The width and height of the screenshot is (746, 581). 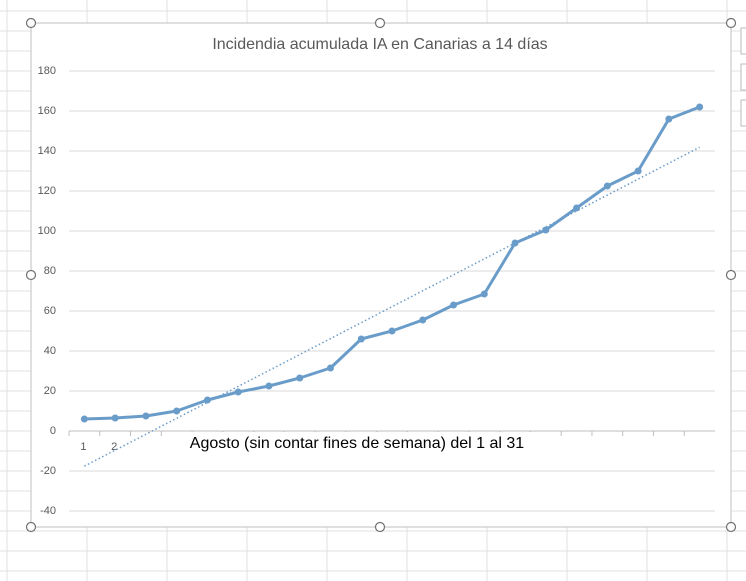 I want to click on y-tick-label: 0, so click(x=53, y=431).